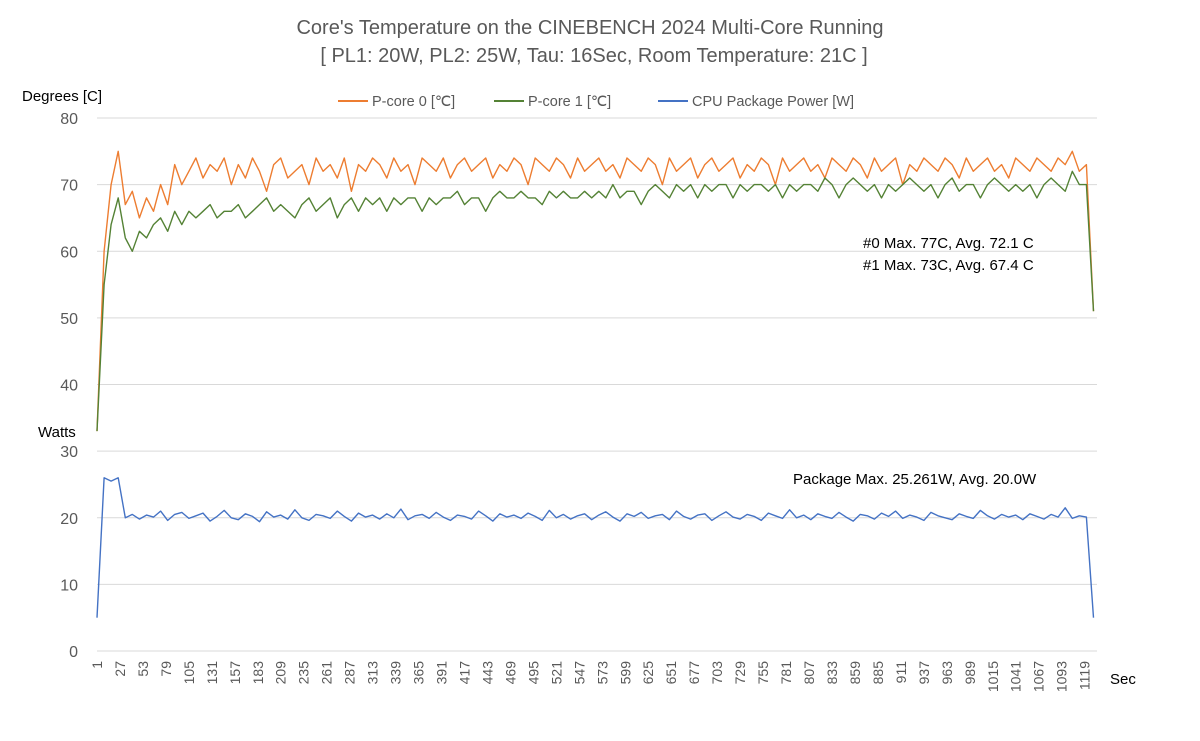  I want to click on x-tick-label: 469, so click(510, 673).